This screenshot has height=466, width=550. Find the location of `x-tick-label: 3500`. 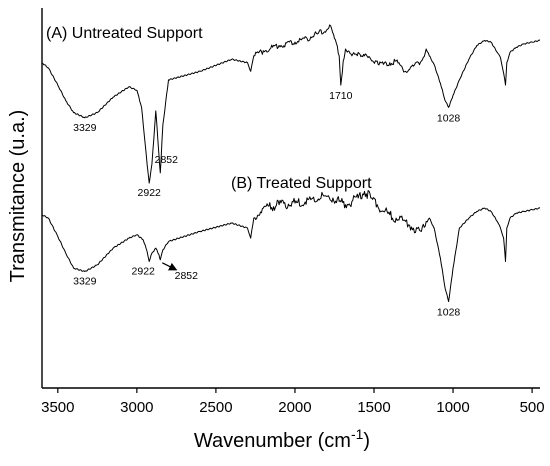

x-tick-label: 3500 is located at coordinates (57, 407).